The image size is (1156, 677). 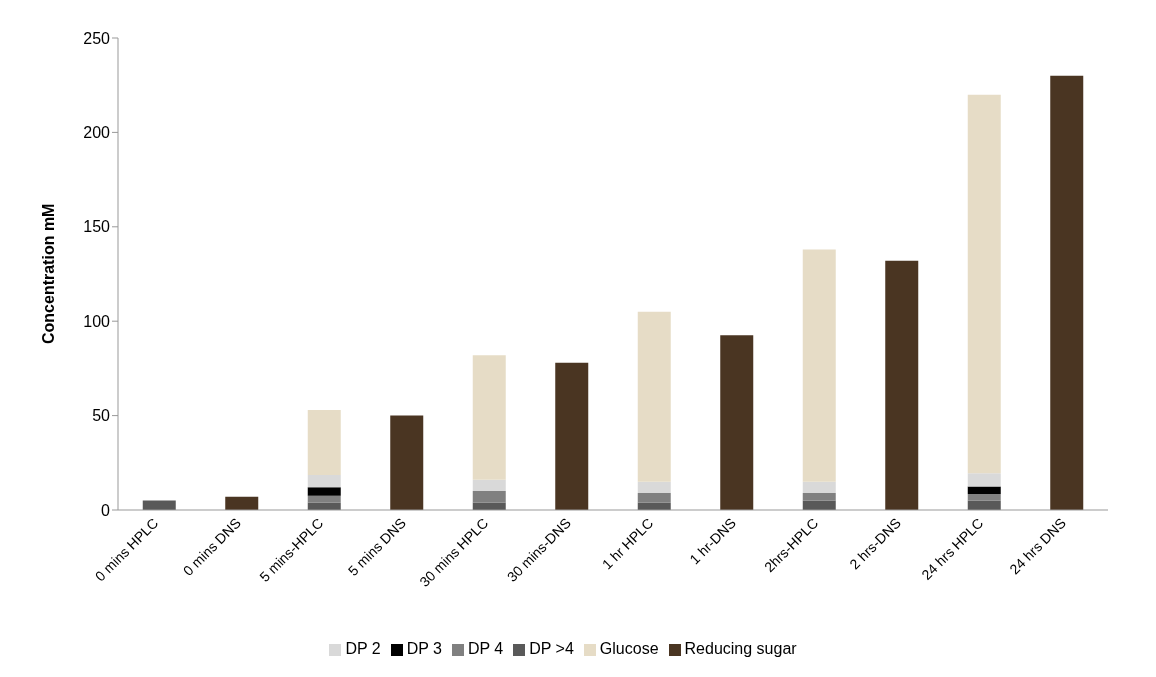 I want to click on y-tick-label: 0, so click(x=106, y=510).